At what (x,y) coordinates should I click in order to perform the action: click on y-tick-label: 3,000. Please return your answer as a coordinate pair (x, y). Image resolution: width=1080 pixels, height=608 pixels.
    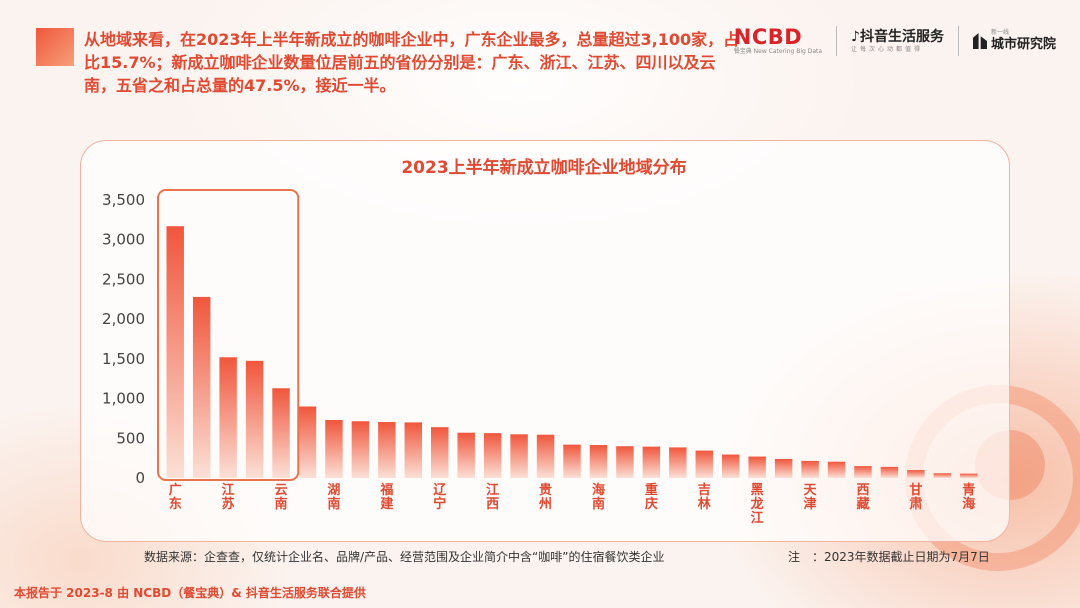
    Looking at the image, I should click on (123, 240).